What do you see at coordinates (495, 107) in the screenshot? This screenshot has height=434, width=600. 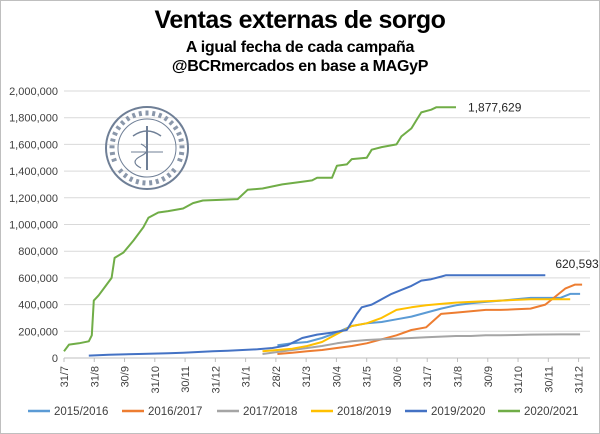 I see `data-label: 1,877,629` at bounding box center [495, 107].